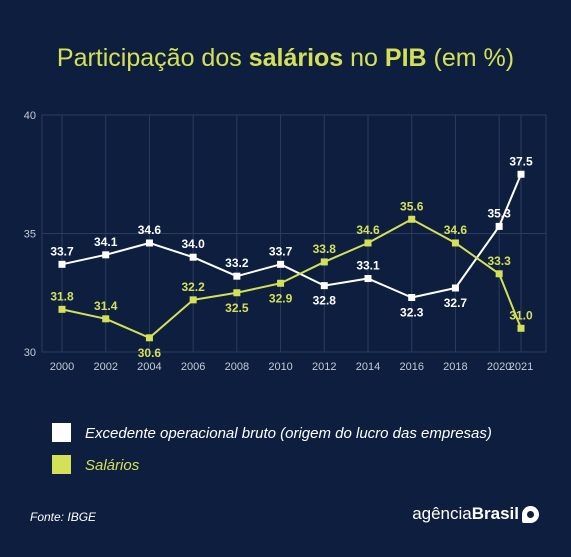 The width and height of the screenshot is (571, 557). What do you see at coordinates (193, 367) in the screenshot?
I see `x-tick-label: 2006` at bounding box center [193, 367].